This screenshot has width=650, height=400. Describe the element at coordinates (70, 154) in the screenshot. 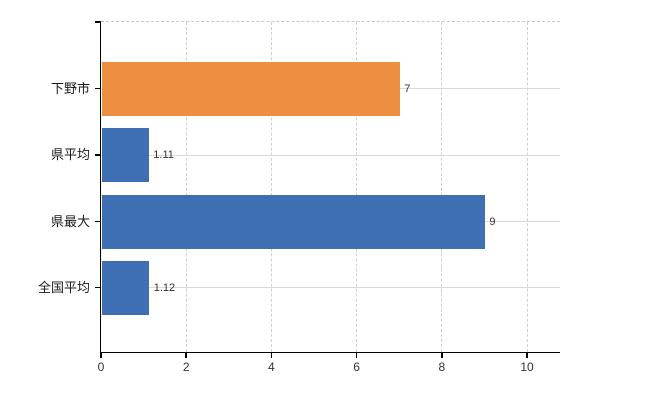

I see `category-label: 県平均` at that location.